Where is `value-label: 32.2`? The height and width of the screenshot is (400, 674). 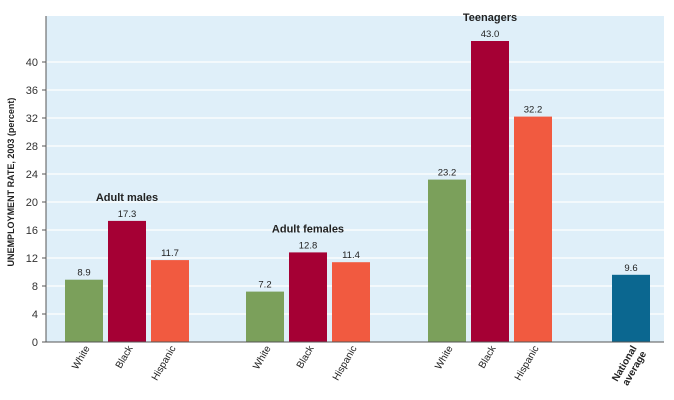
value-label: 32.2 is located at coordinates (533, 110).